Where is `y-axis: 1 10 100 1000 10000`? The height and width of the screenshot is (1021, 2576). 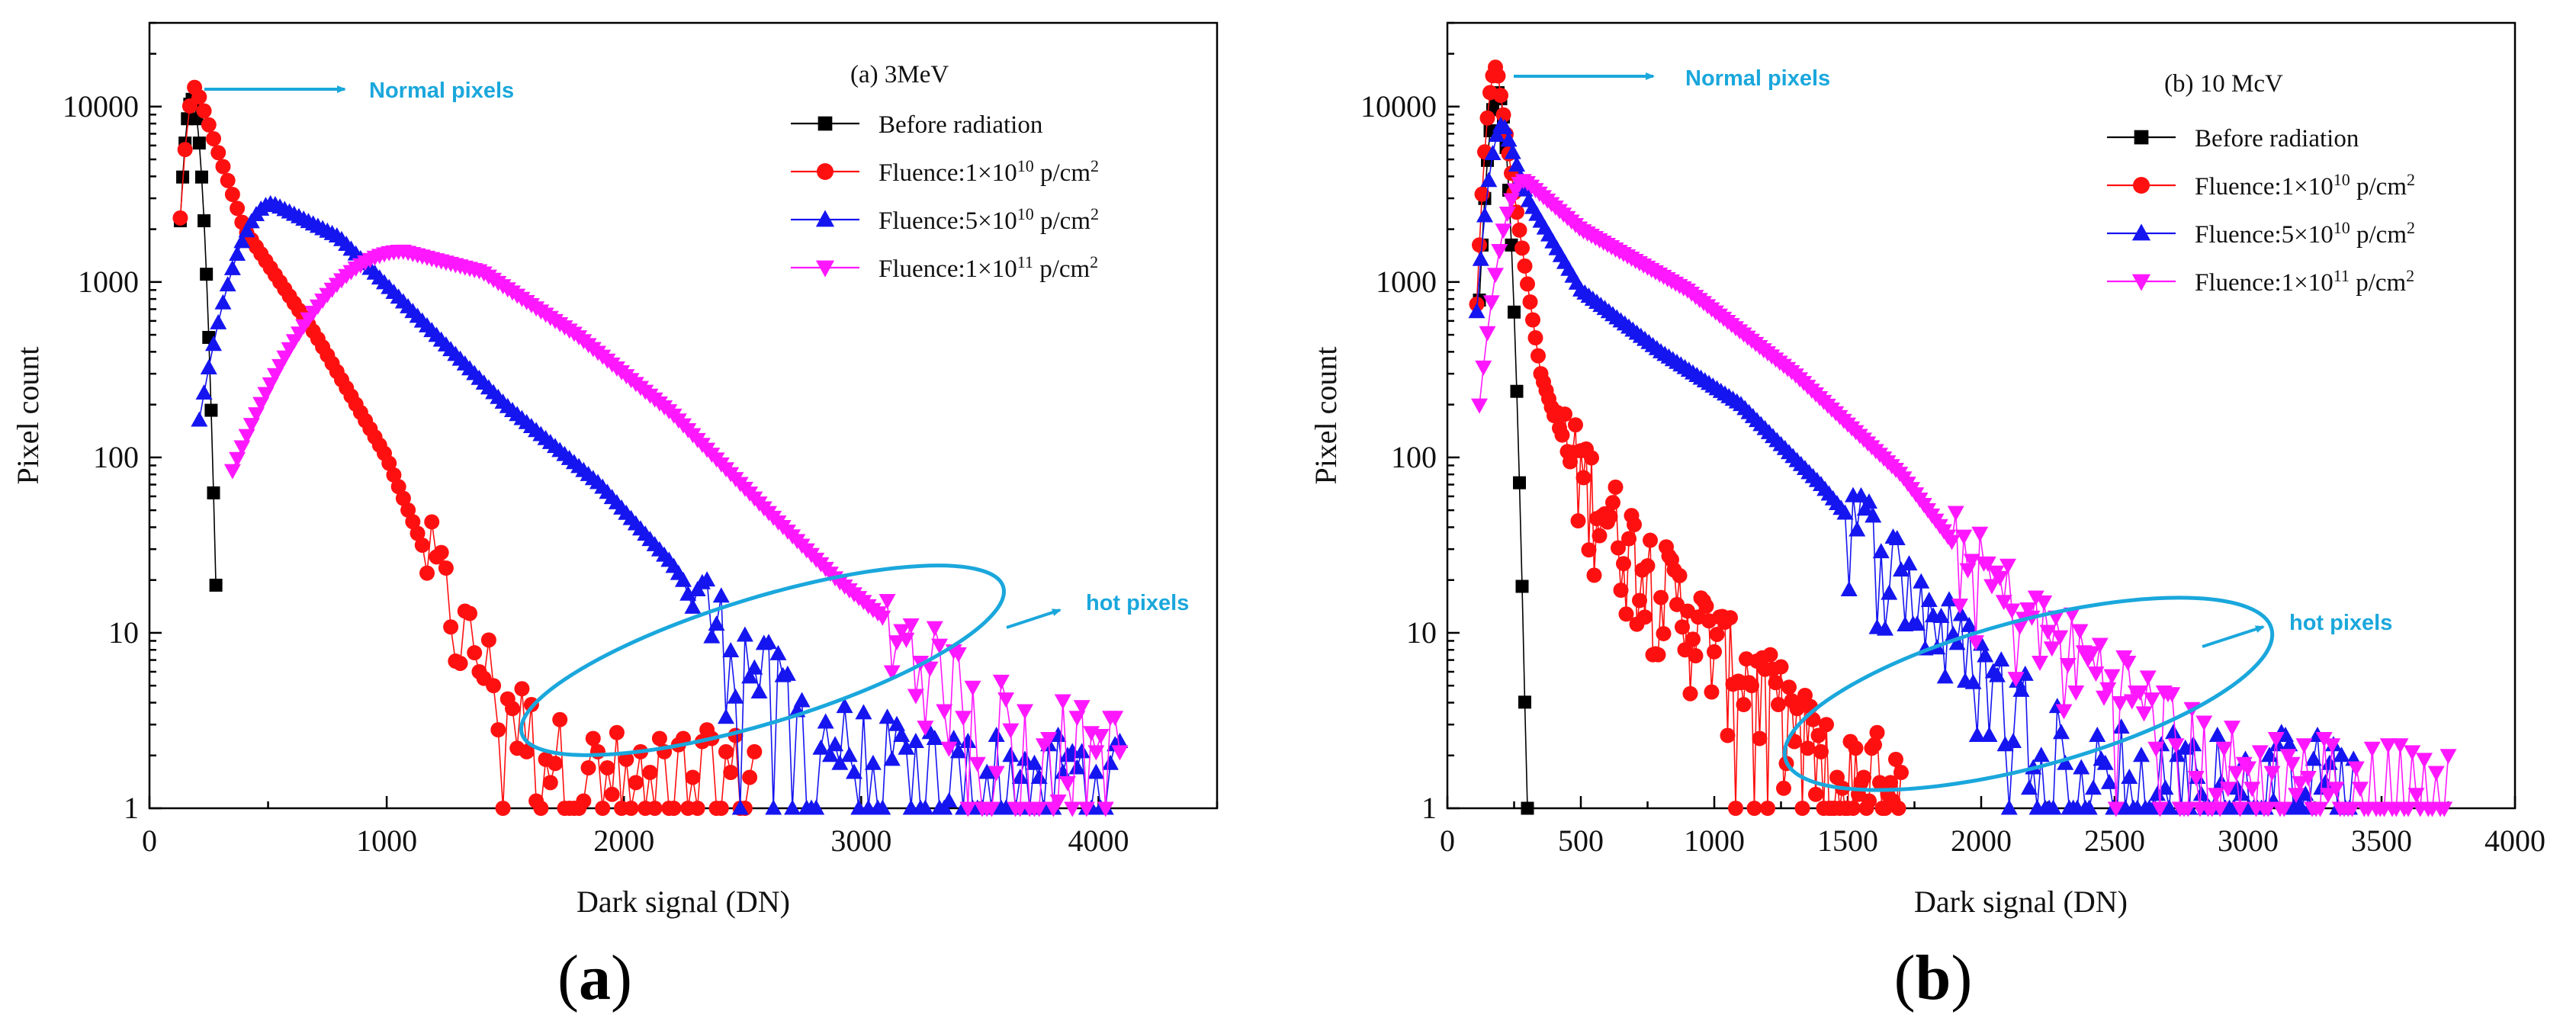 y-axis: 1 10 100 1000 10000 is located at coordinates (112, 423).